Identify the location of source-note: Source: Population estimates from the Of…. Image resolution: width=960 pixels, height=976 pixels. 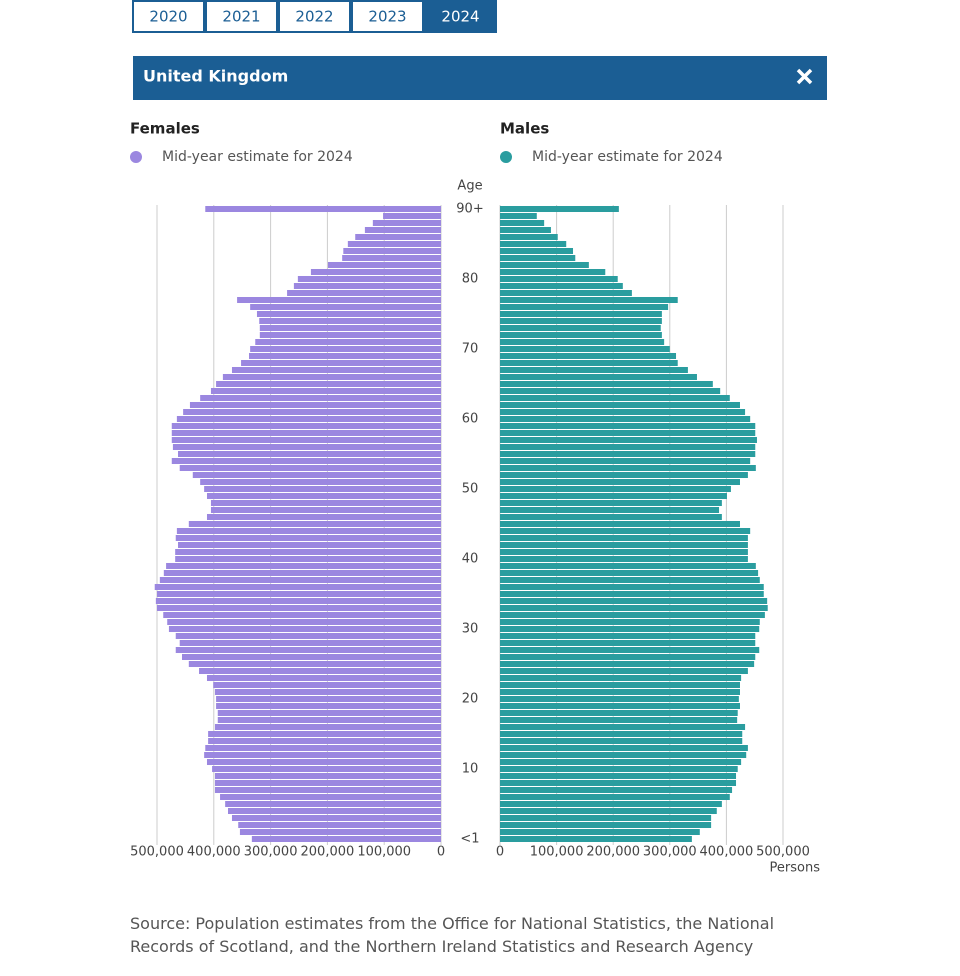
(452, 935).